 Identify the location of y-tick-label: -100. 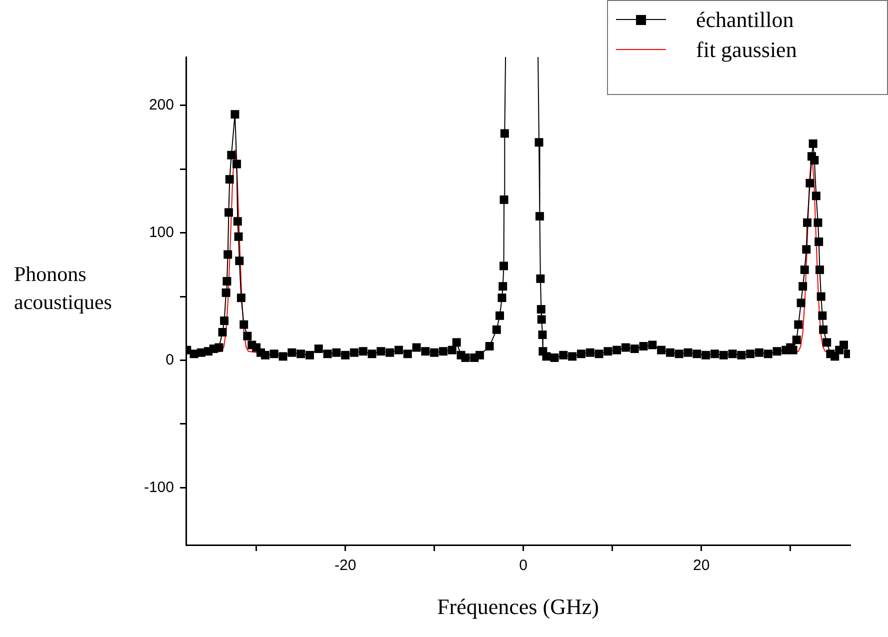
(159, 487).